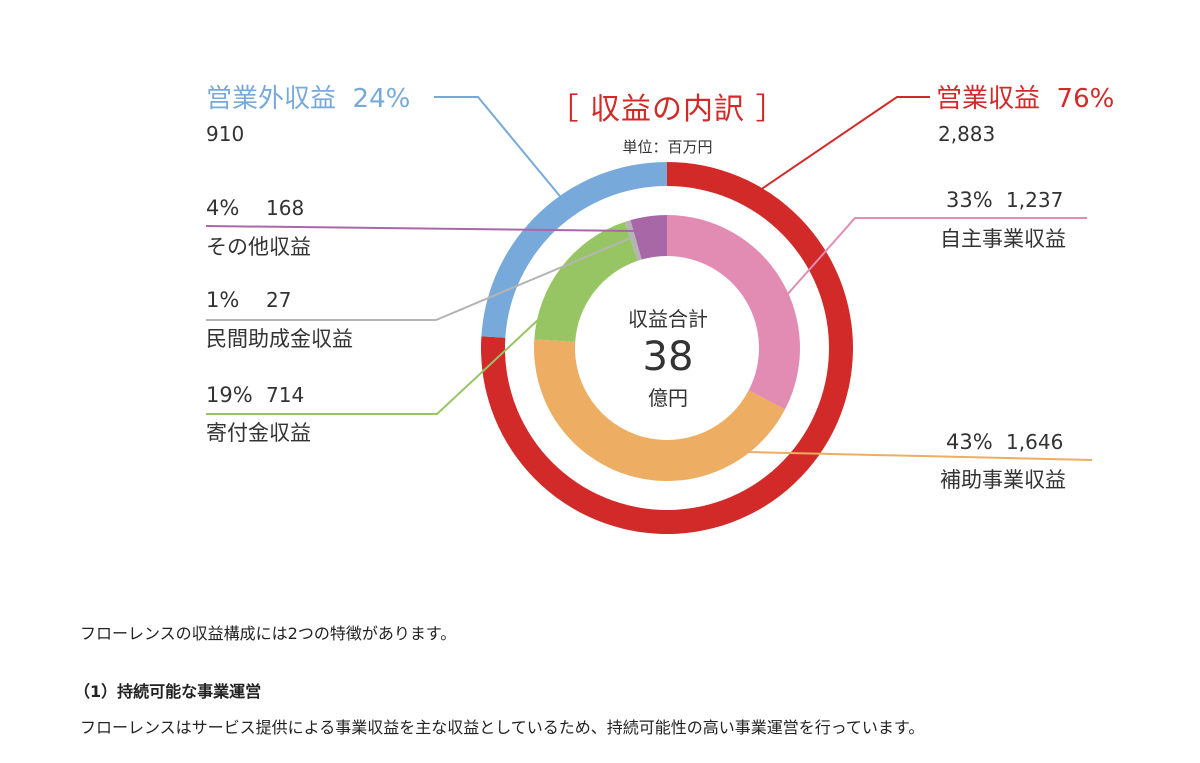 Image resolution: width=1200 pixels, height=763 pixels. Describe the element at coordinates (255, 395) in the screenshot. I see `label-donation-top: 19% 714` at that location.